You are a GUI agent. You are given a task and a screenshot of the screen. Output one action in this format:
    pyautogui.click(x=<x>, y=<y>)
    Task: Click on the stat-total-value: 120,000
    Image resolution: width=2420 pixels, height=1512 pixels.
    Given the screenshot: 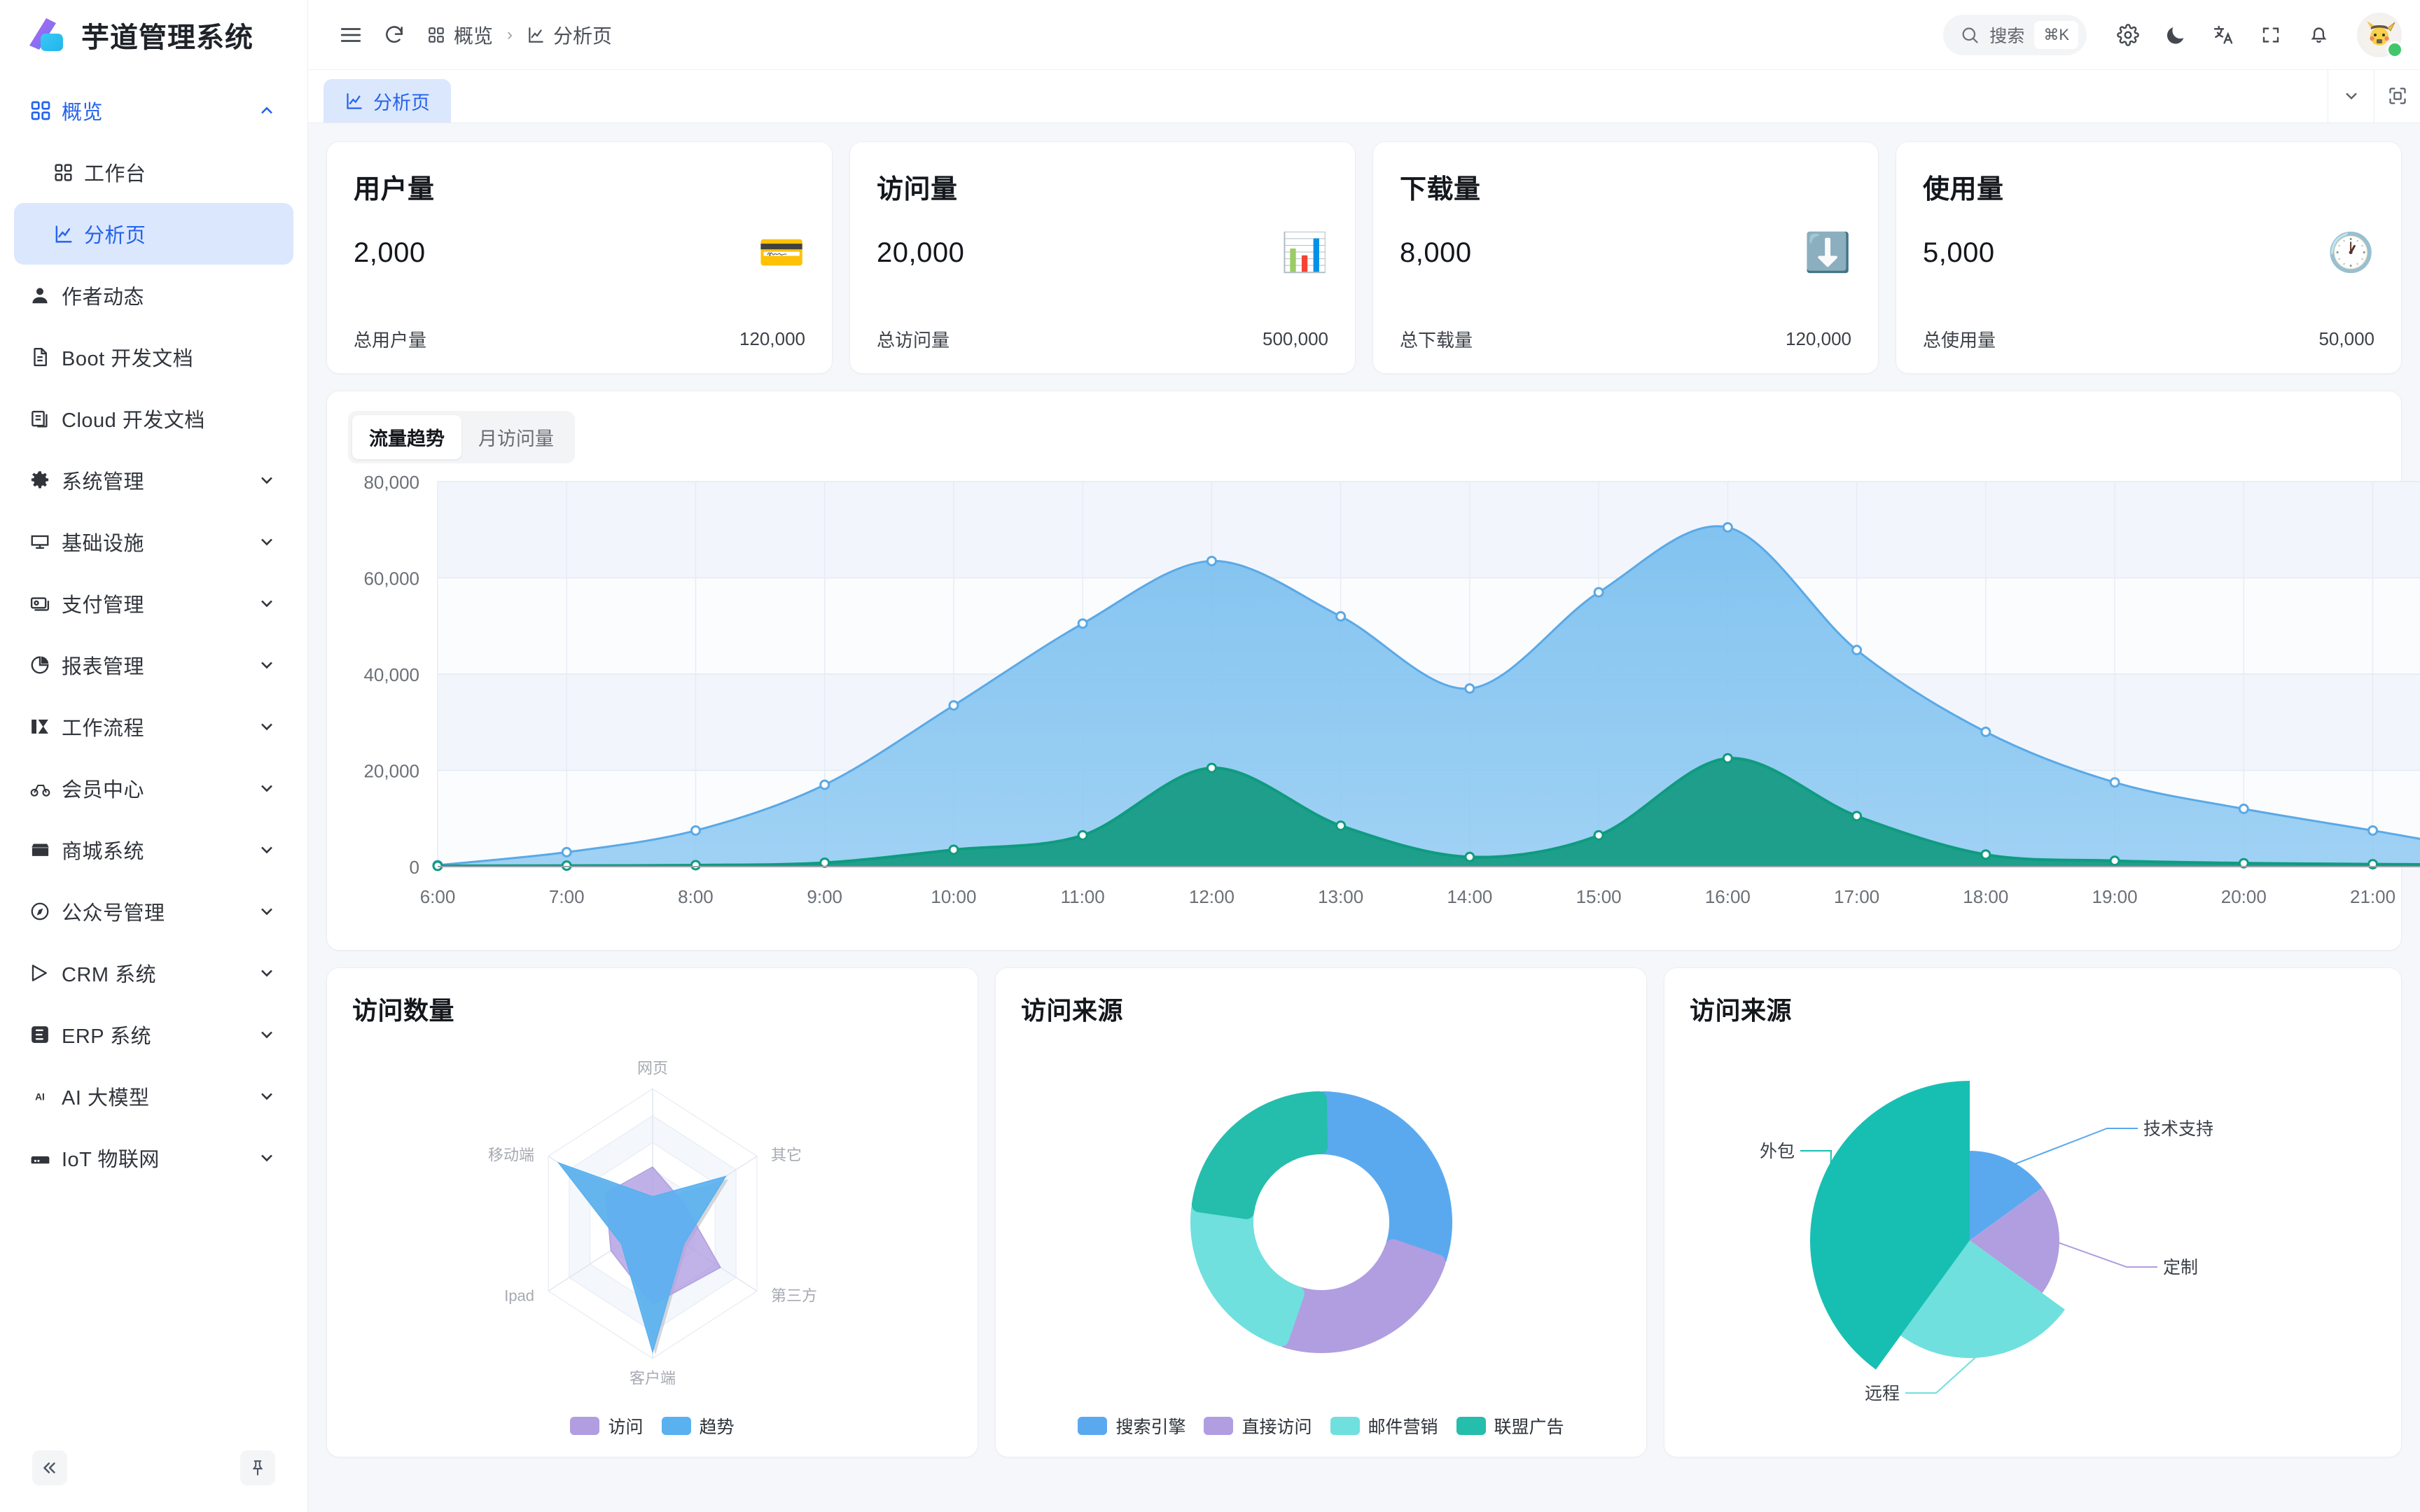 What is the action you would take?
    pyautogui.click(x=772, y=338)
    